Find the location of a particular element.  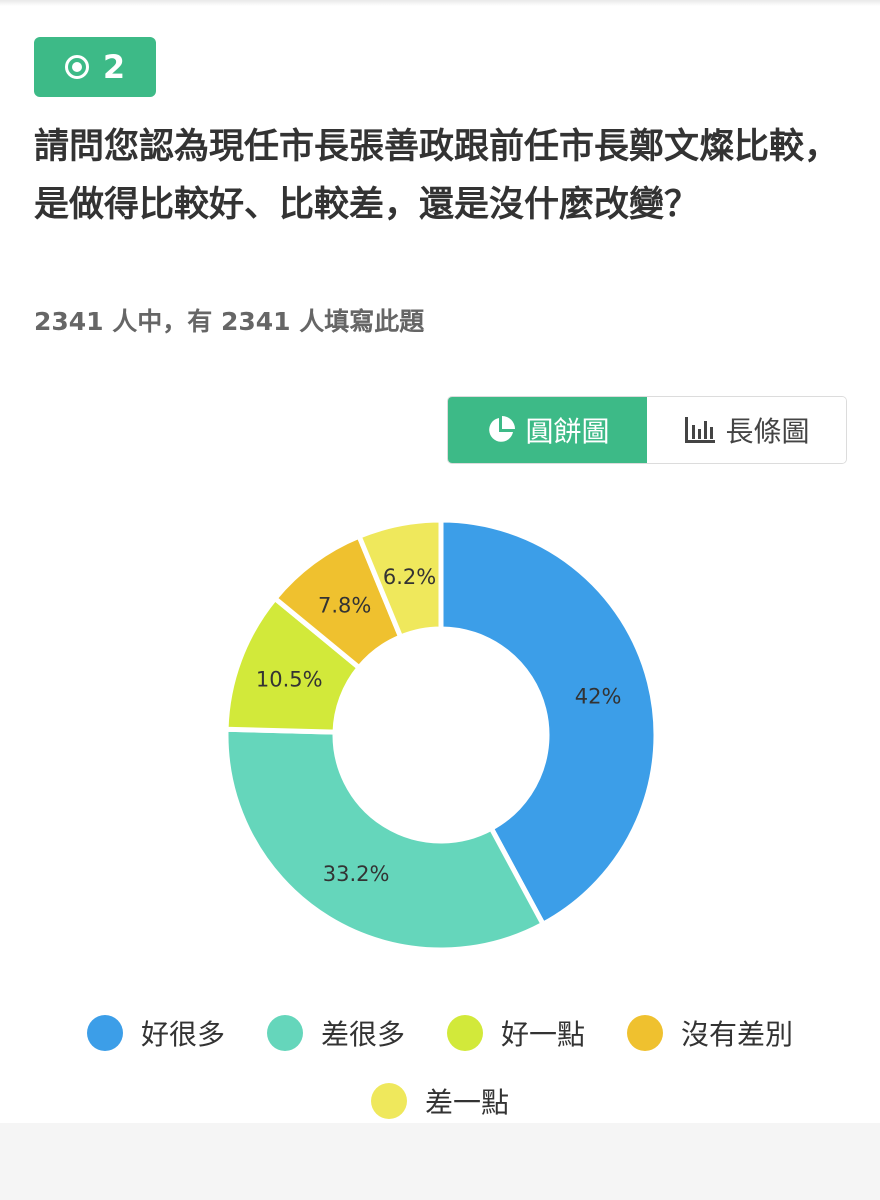

slice-label-3: 10.5% is located at coordinates (289, 679).